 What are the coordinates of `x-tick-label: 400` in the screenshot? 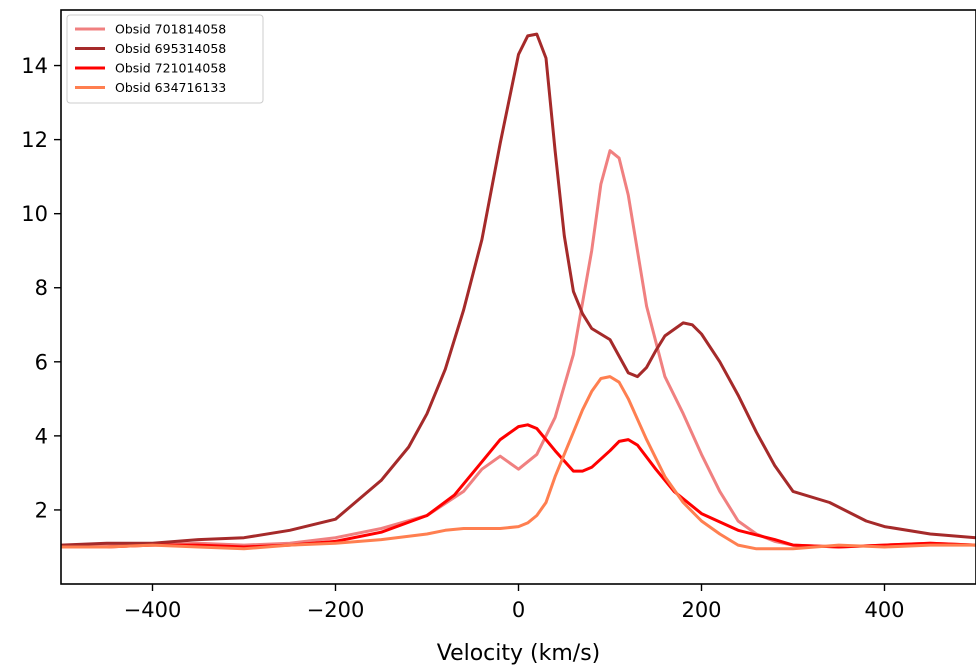 It's located at (884, 610).